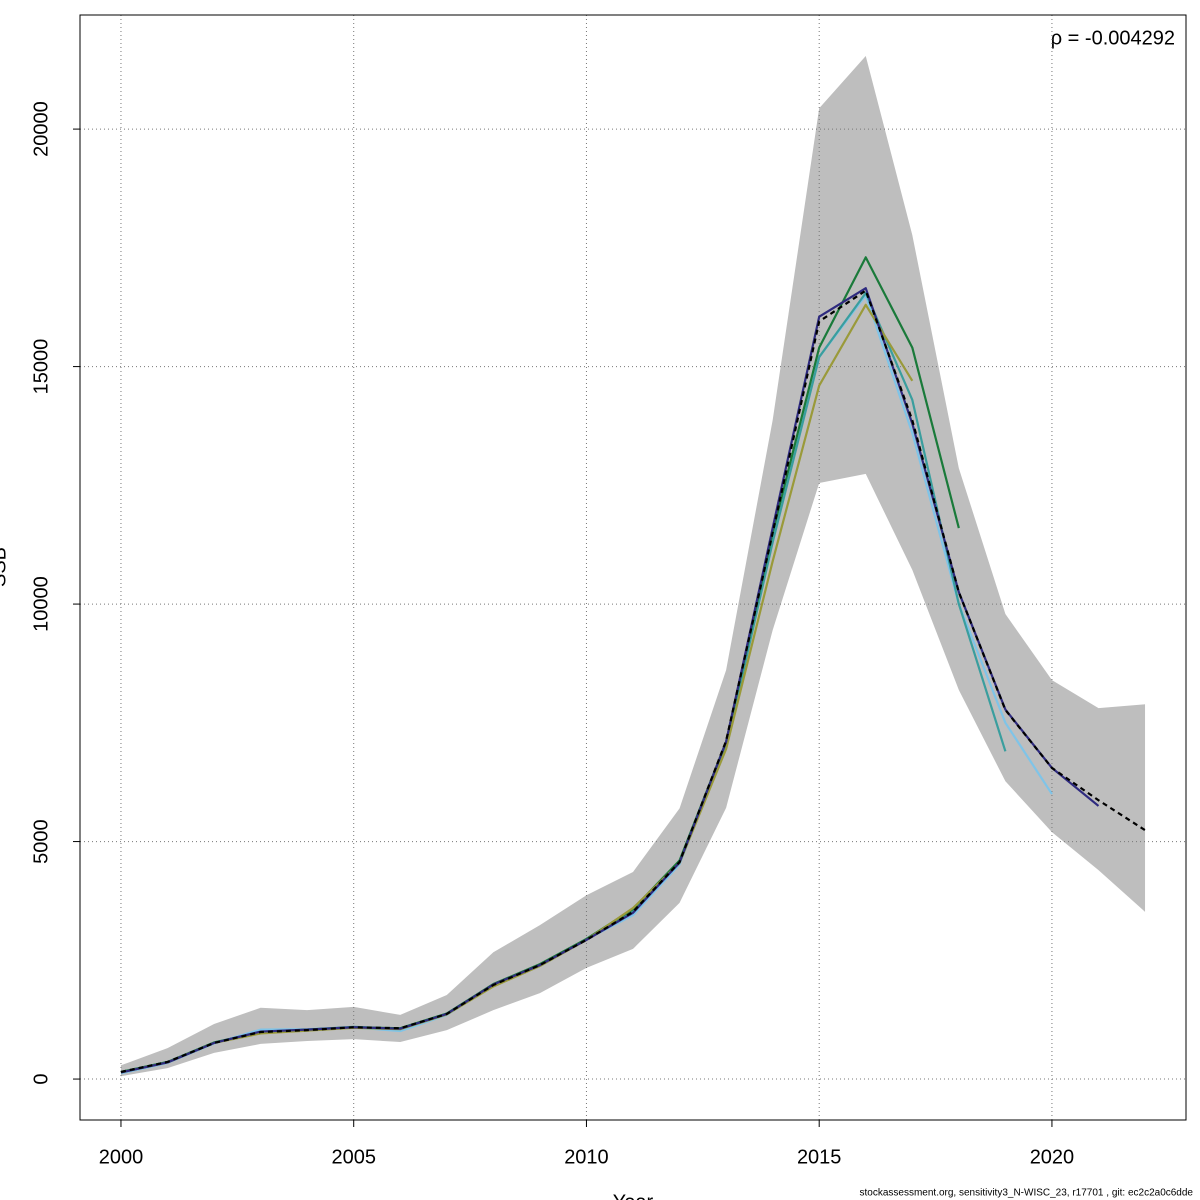  I want to click on x-axis-label: Year, so click(633, 1195).